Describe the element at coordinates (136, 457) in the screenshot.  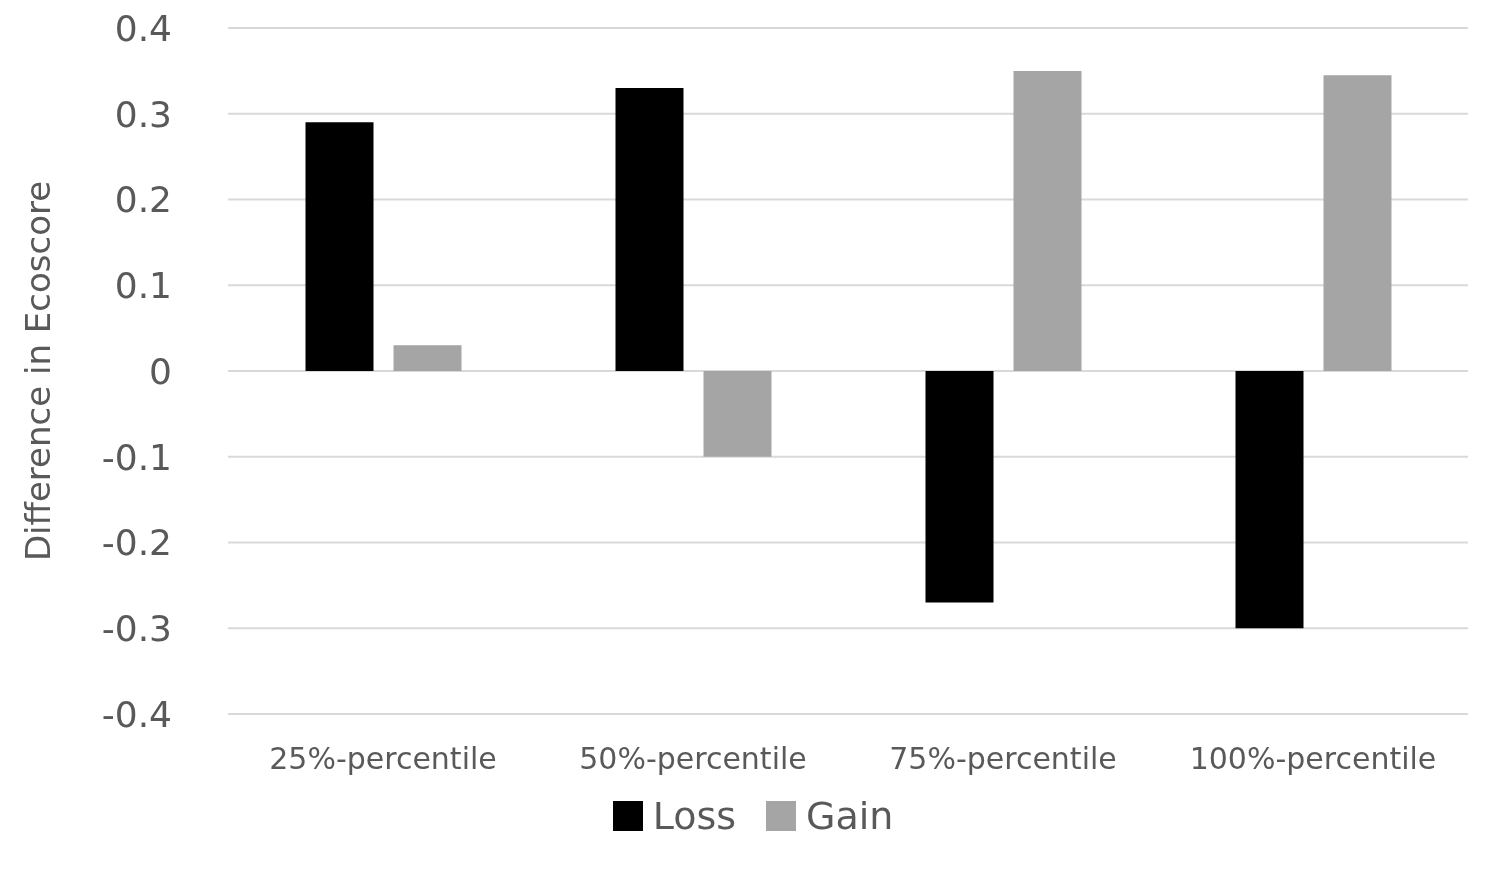
I see `y-tick-label: -0.1` at that location.